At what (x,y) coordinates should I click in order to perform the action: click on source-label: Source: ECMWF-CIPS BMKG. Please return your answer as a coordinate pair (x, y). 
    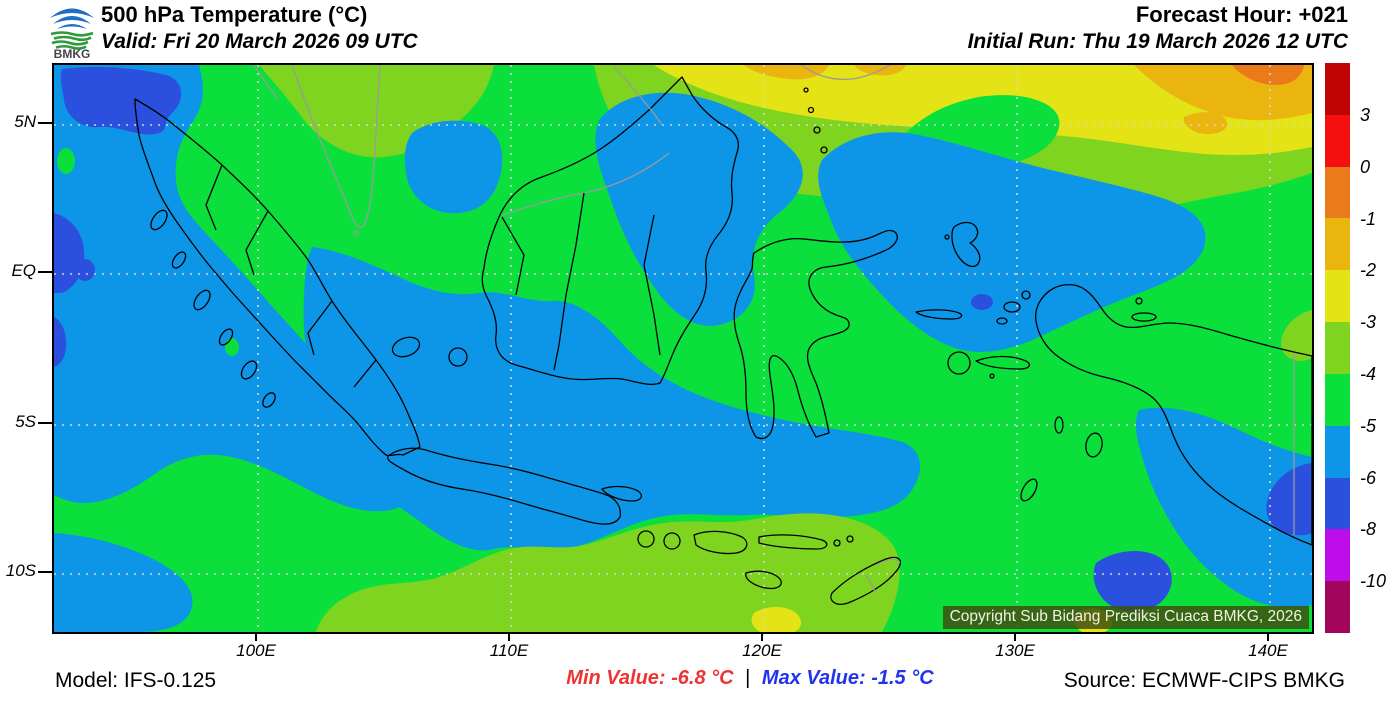
    Looking at the image, I should click on (1204, 680).